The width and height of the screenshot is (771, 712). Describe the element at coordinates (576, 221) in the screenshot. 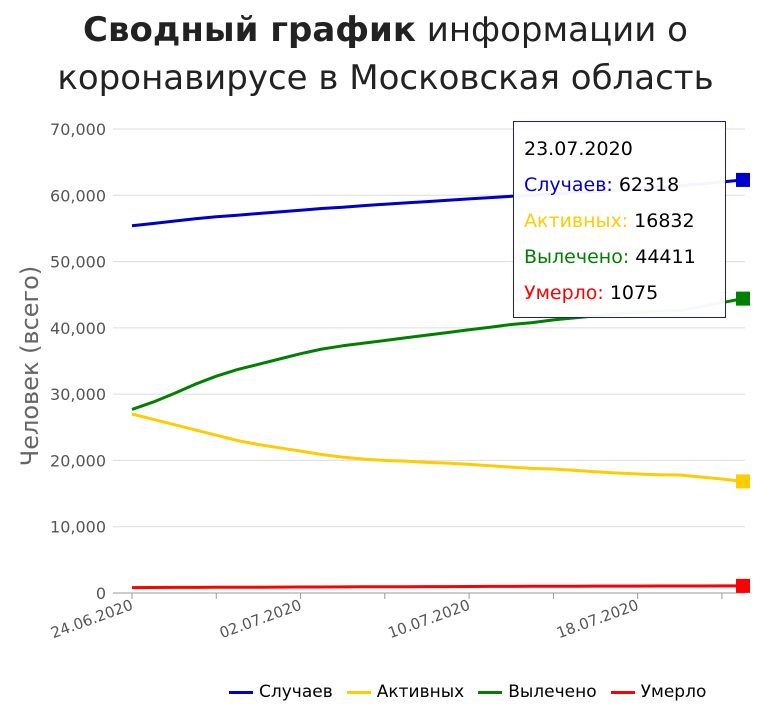

I see `tooltip-row-label: Активных:` at that location.